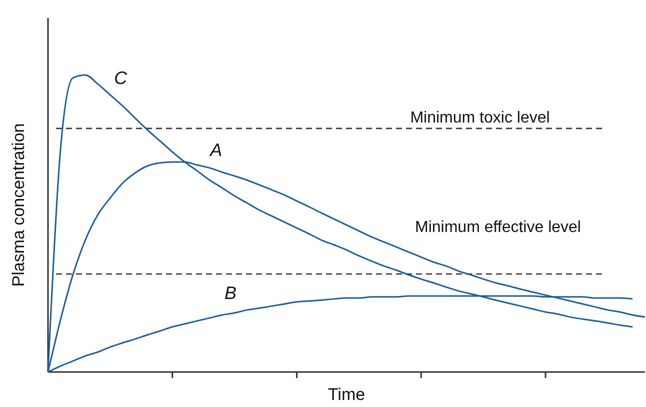  I want to click on series-label: C, so click(121, 78).